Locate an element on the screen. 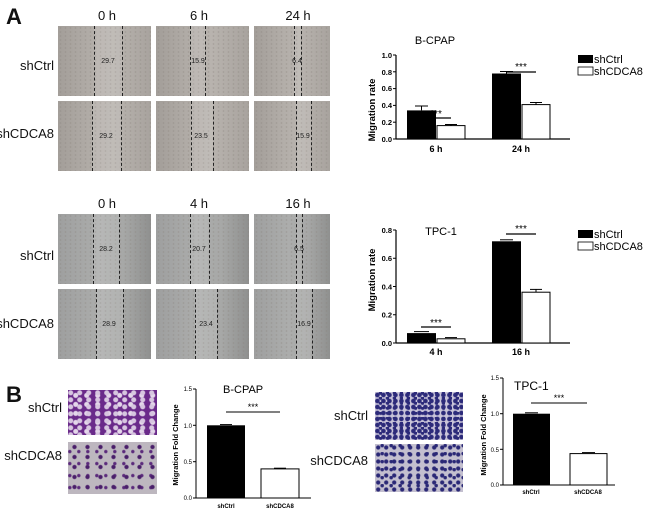 This screenshot has width=646, height=510. scratch-image: 20.7 is located at coordinates (202, 249).